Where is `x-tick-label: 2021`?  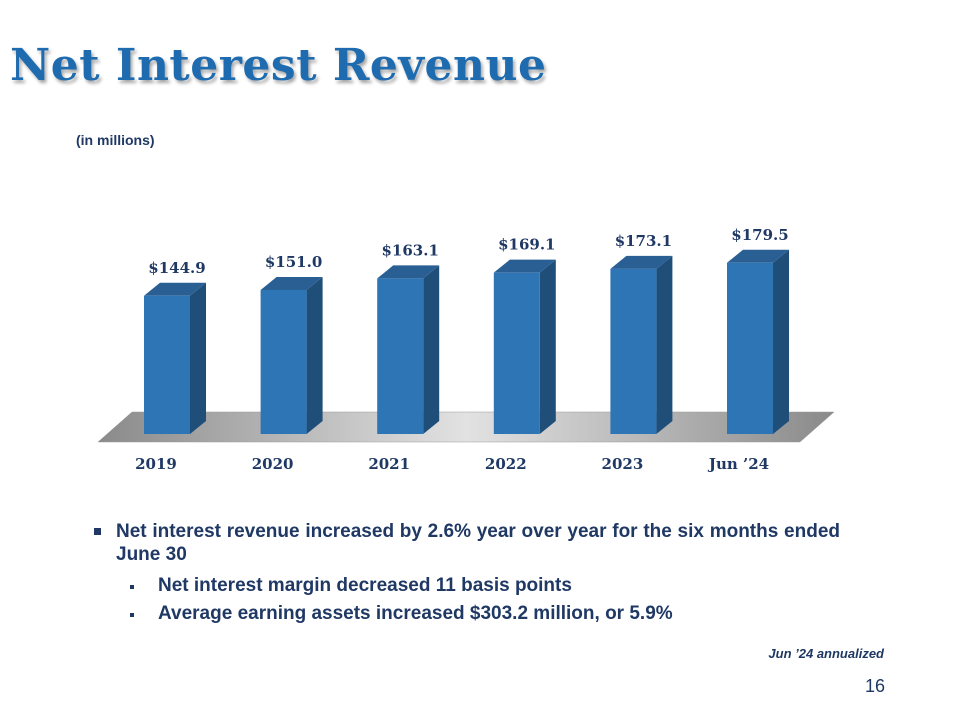
x-tick-label: 2021 is located at coordinates (389, 464).